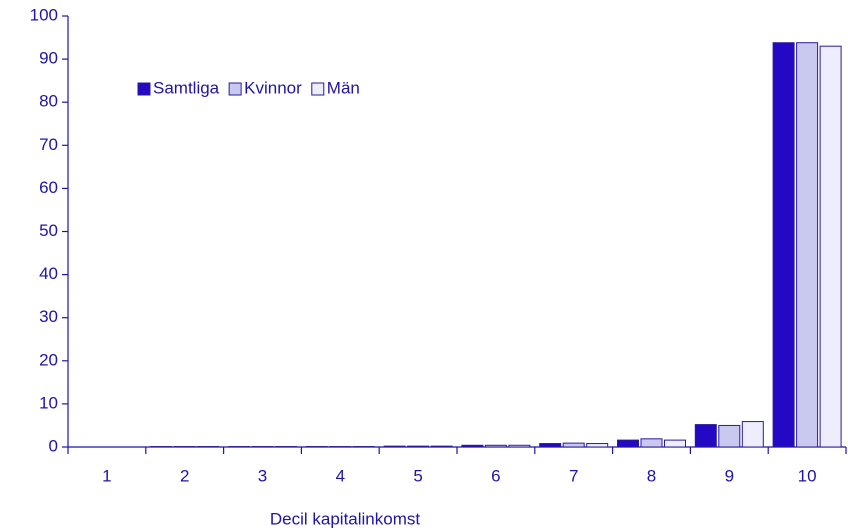 This screenshot has height=531, width=848. Describe the element at coordinates (44, 14) in the screenshot. I see `y-tick-label: 100` at that location.